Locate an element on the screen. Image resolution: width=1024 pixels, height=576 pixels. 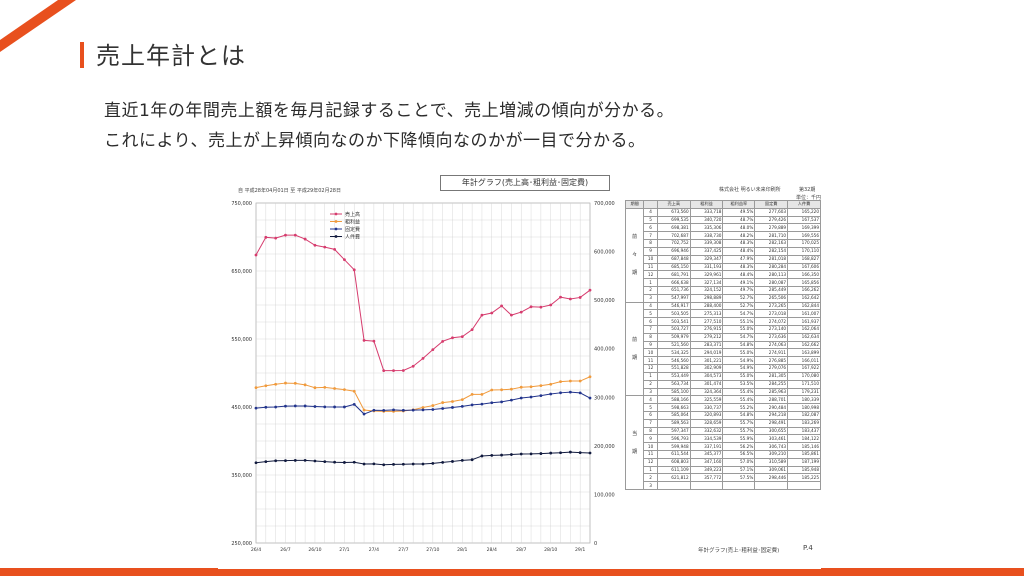
table-cell: 167,922 is located at coordinates (804, 368).